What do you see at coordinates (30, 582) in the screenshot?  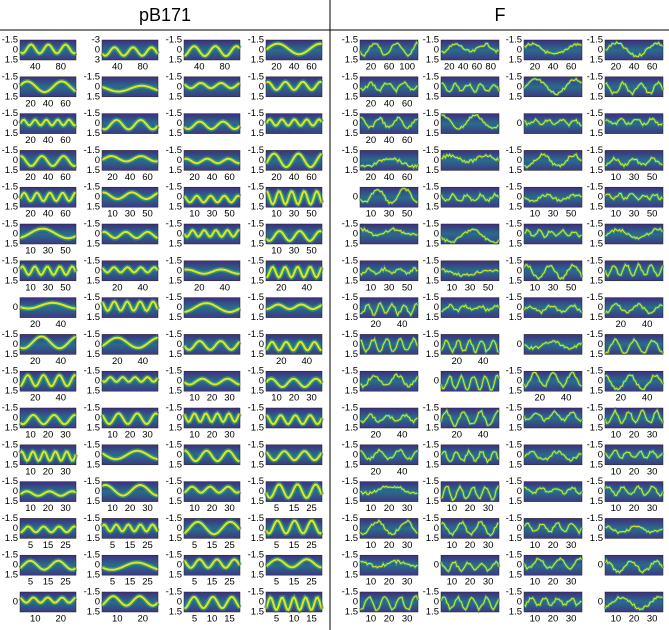 I see `x-tick-label: 5` at bounding box center [30, 582].